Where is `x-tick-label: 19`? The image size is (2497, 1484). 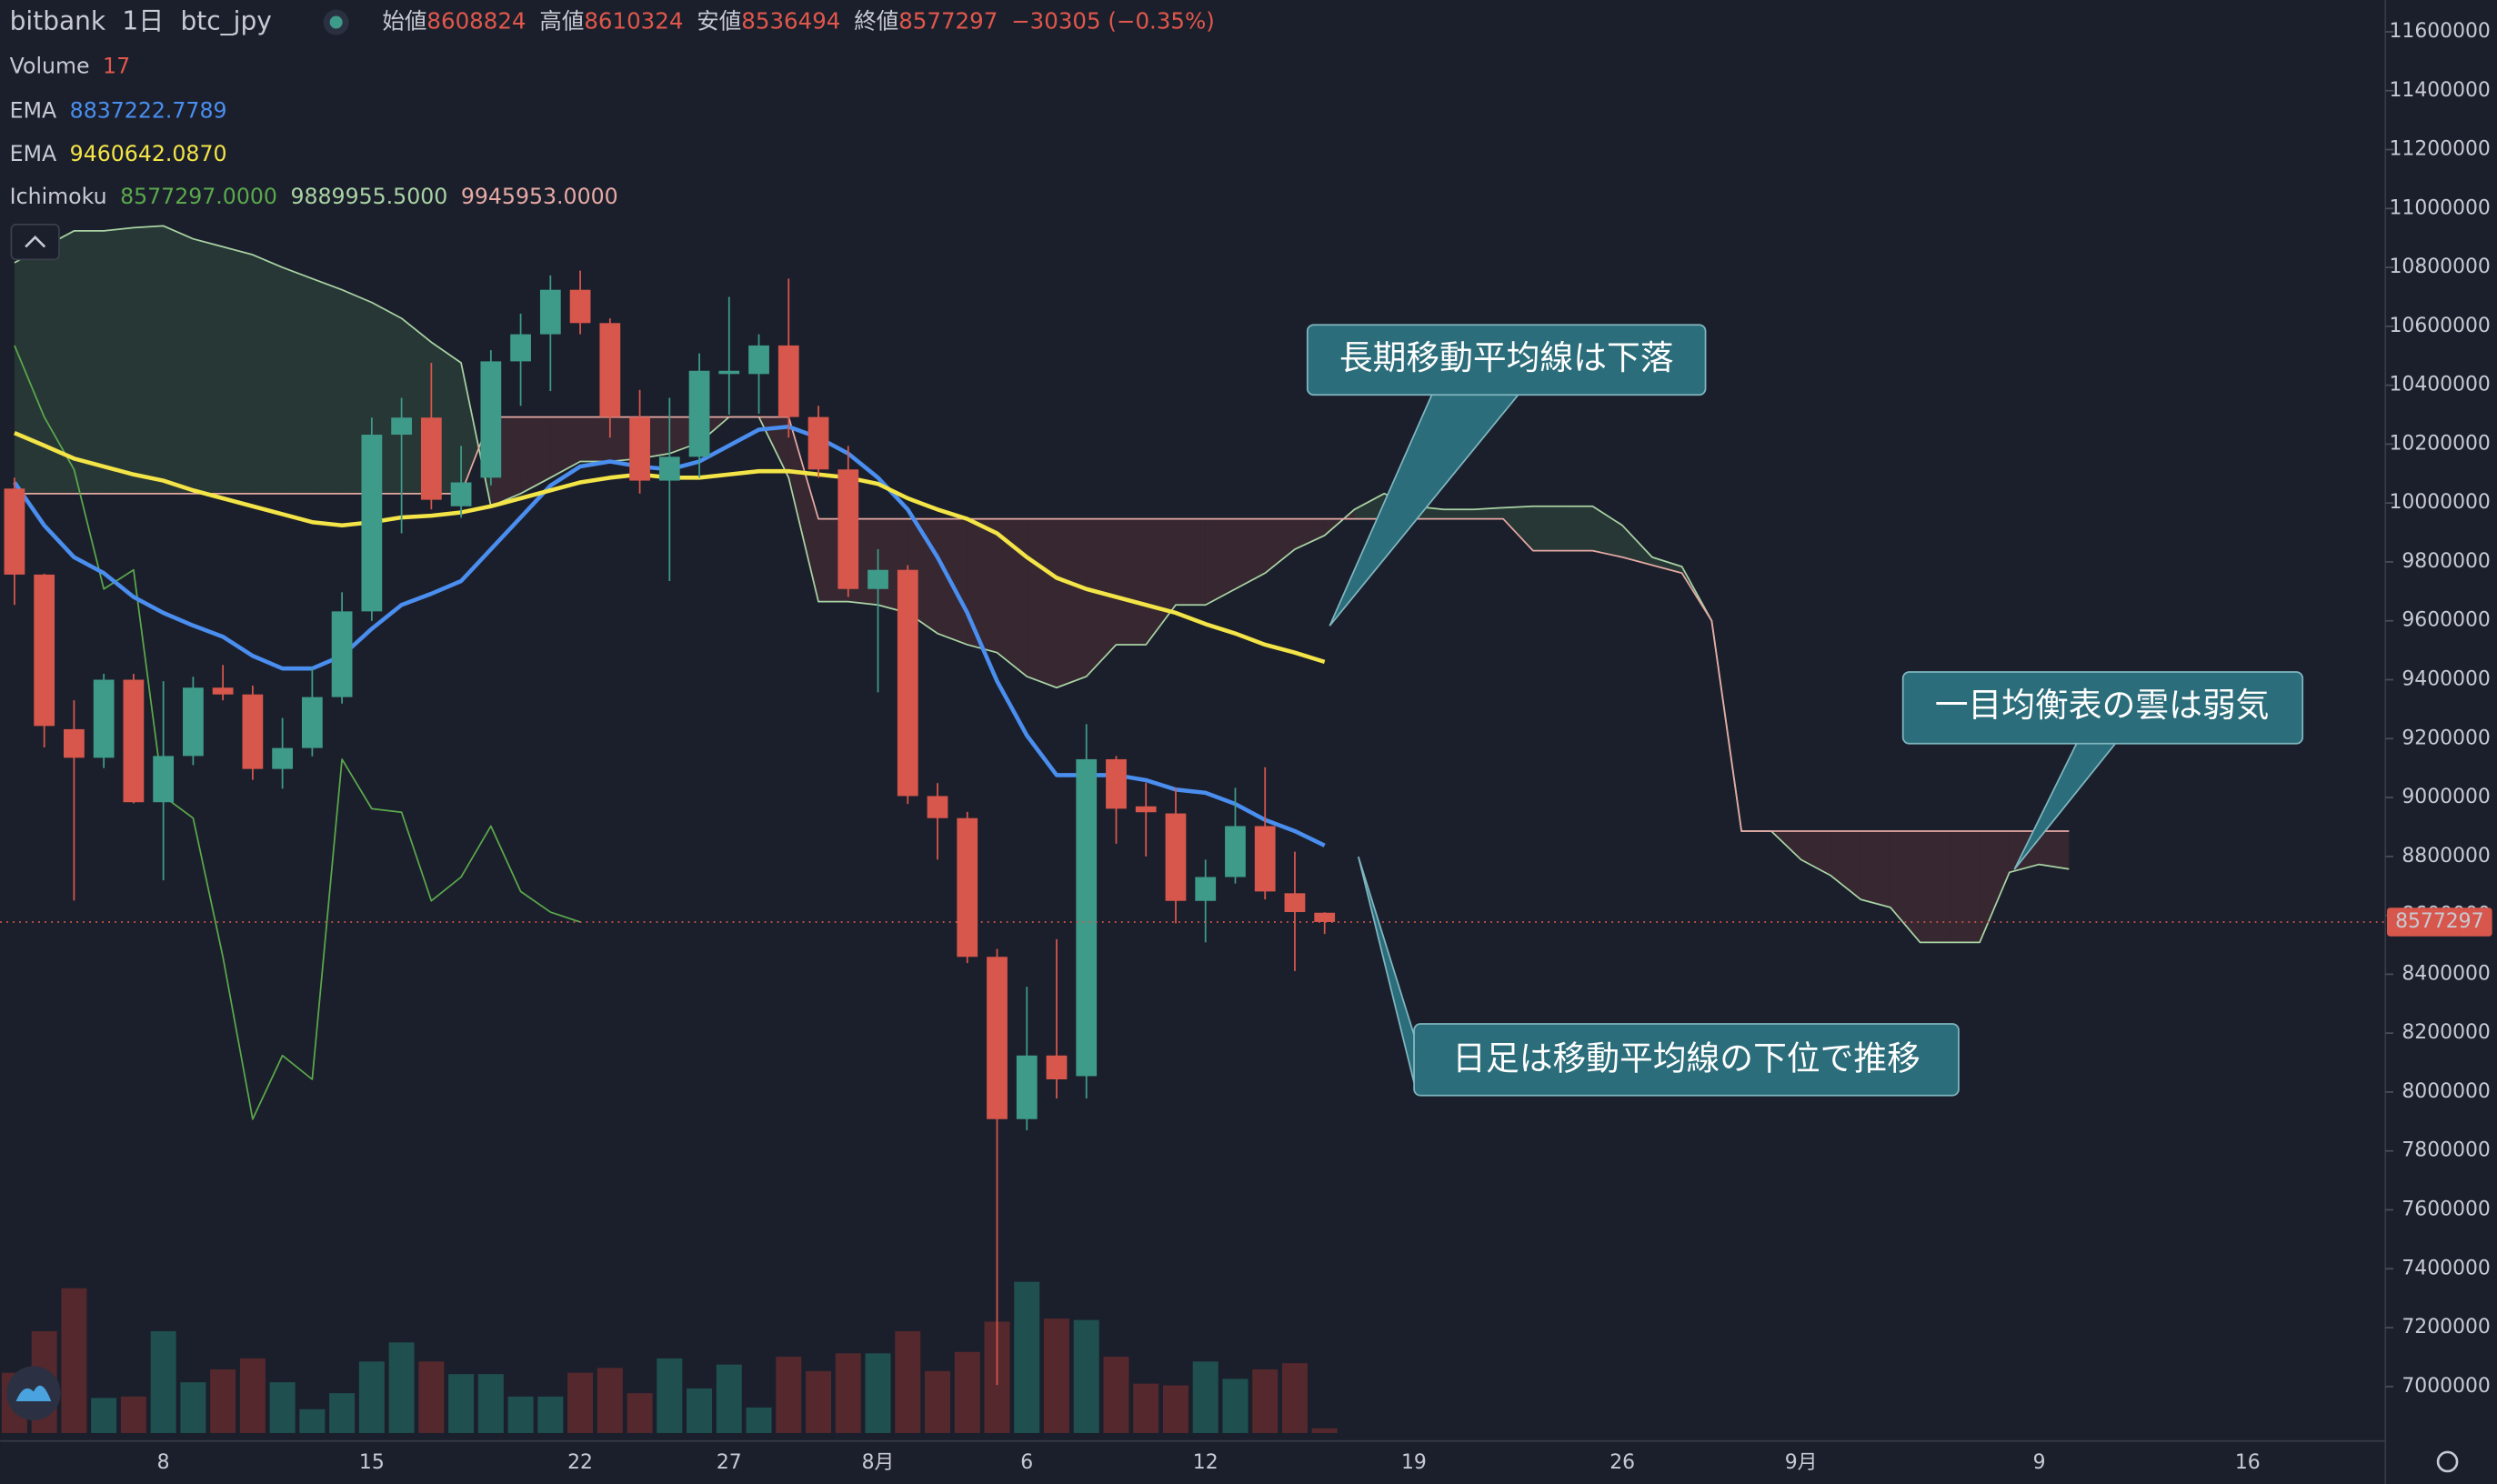
x-tick-label: 19 is located at coordinates (1414, 1462).